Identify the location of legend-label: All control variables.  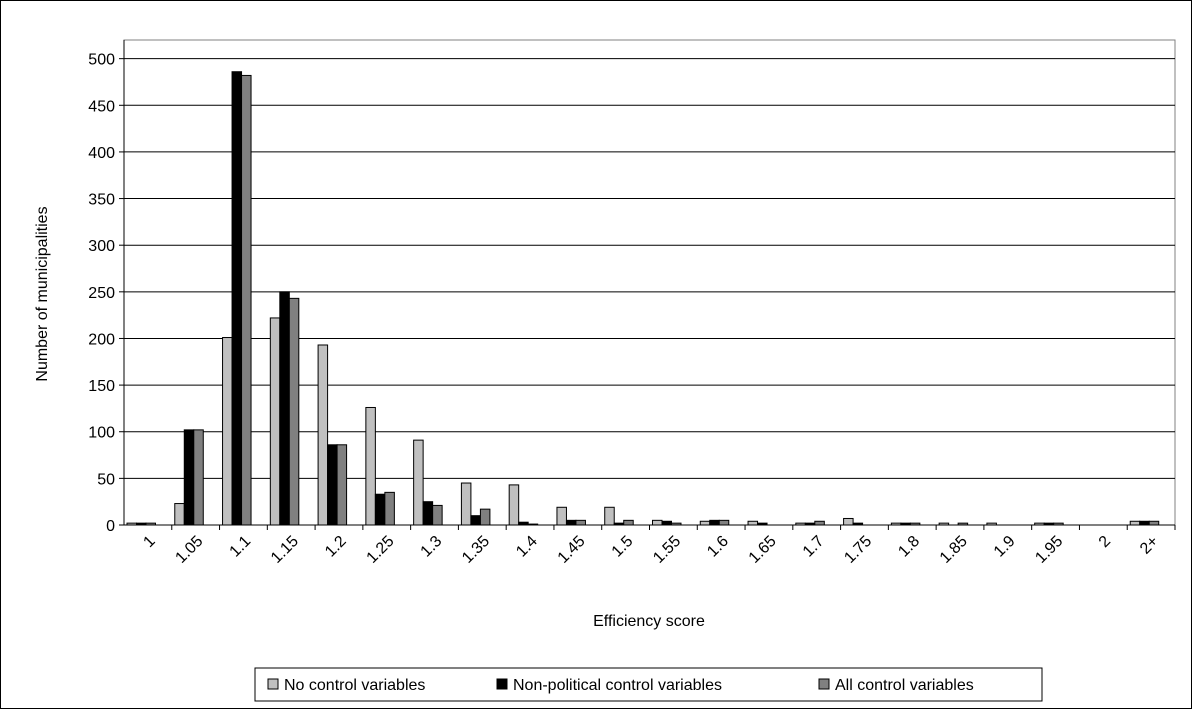
(904, 685).